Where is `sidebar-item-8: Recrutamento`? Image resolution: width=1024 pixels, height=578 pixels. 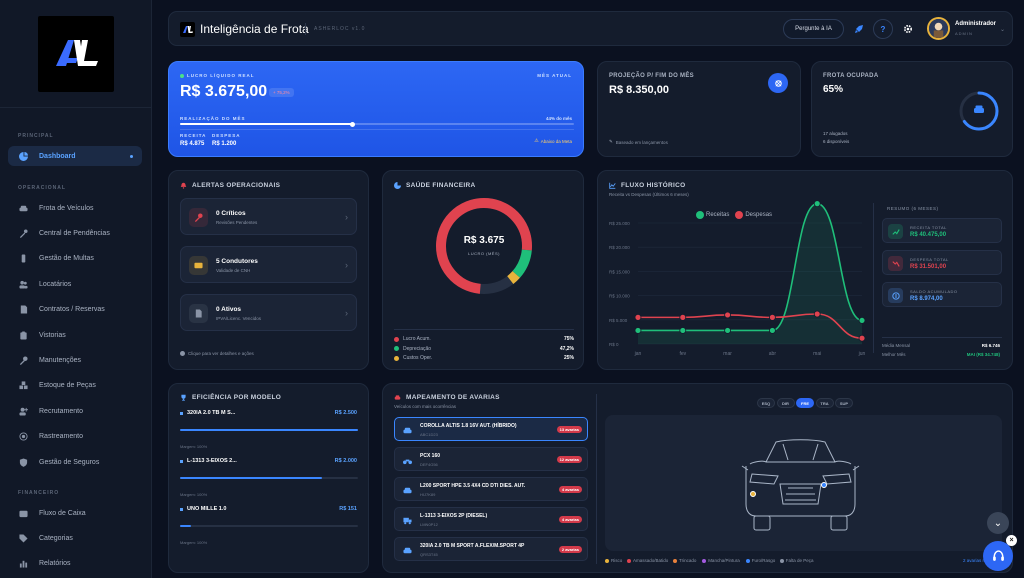
sidebar-item-8: Recrutamento is located at coordinates (75, 411).